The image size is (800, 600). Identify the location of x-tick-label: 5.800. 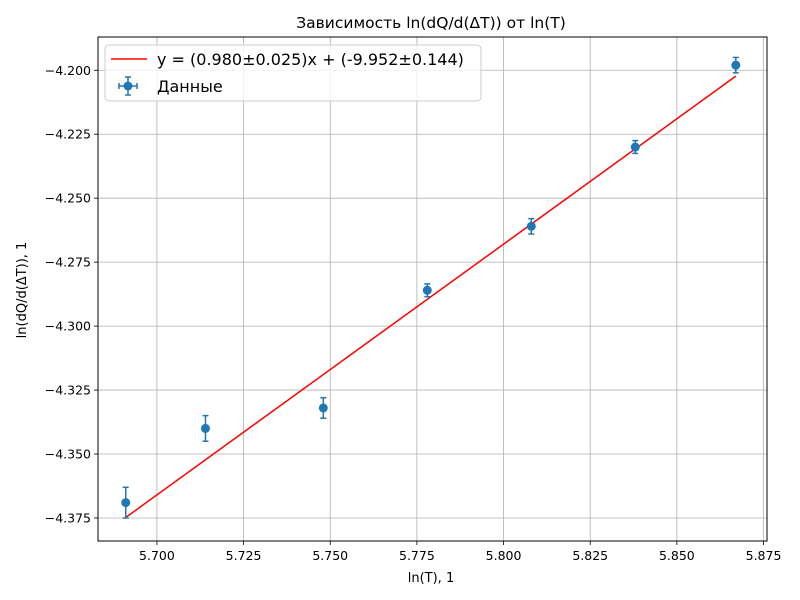
(504, 555).